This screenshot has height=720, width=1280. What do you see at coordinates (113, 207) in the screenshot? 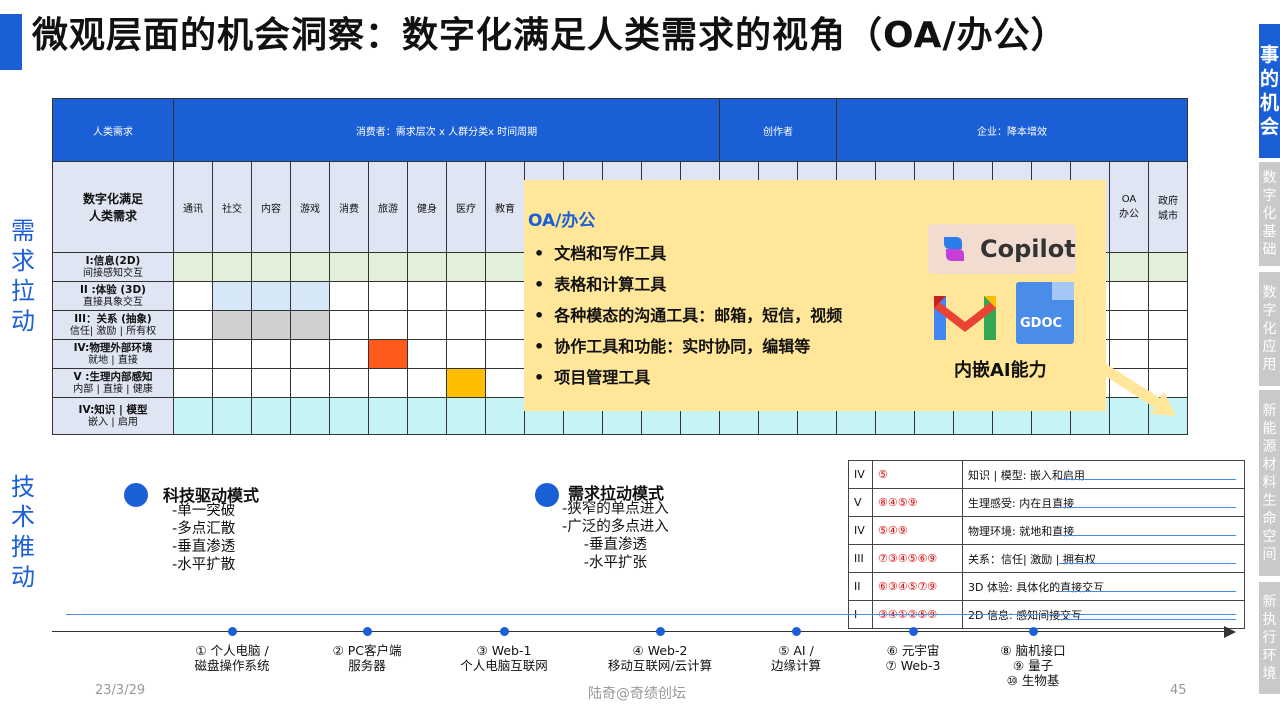
I see `row-header-title: 数字化满足 人类需求` at bounding box center [113, 207].